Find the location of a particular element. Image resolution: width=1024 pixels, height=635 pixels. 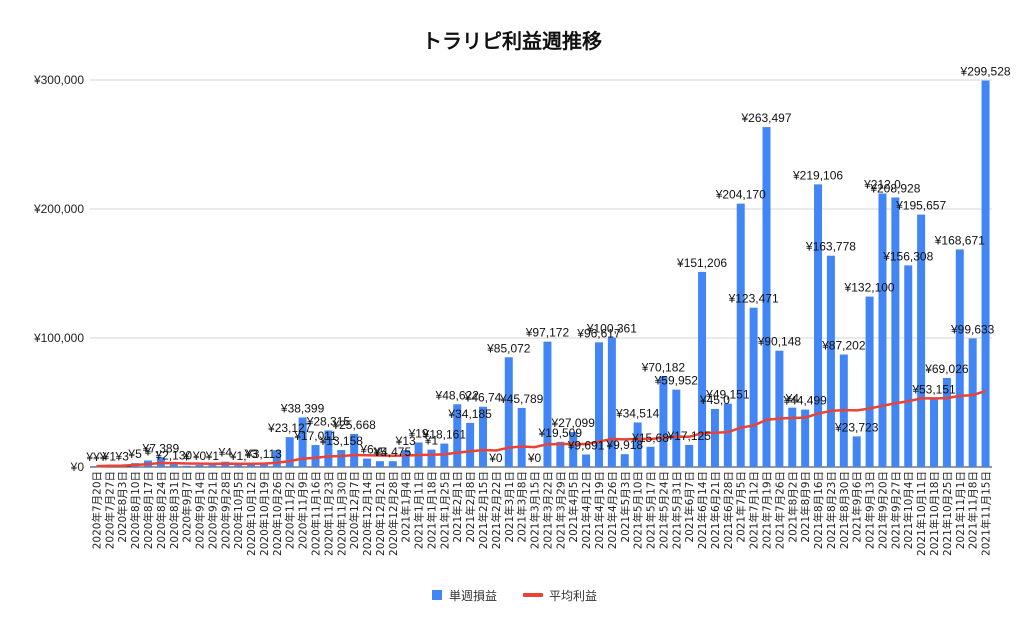

x-tick-label: 2021年1月11日 is located at coordinates (419, 510).